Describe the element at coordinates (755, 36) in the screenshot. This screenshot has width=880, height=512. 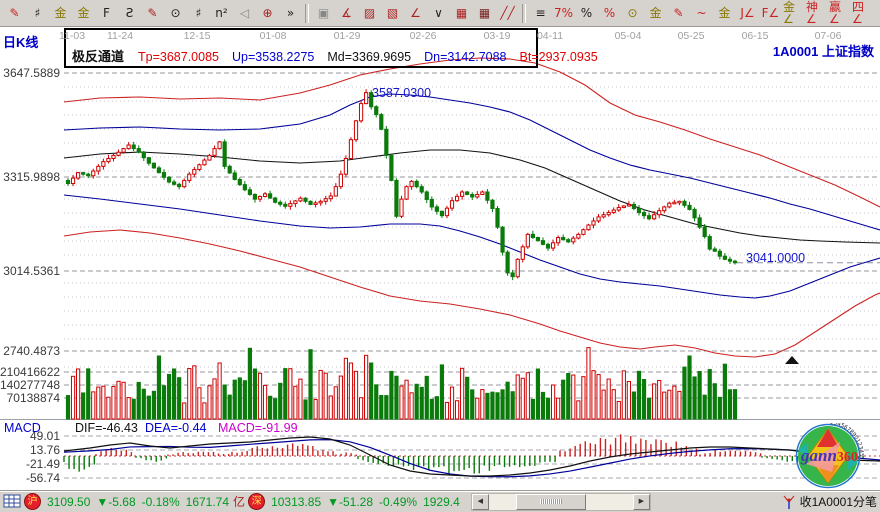
I see `date-label: 06-15` at that location.